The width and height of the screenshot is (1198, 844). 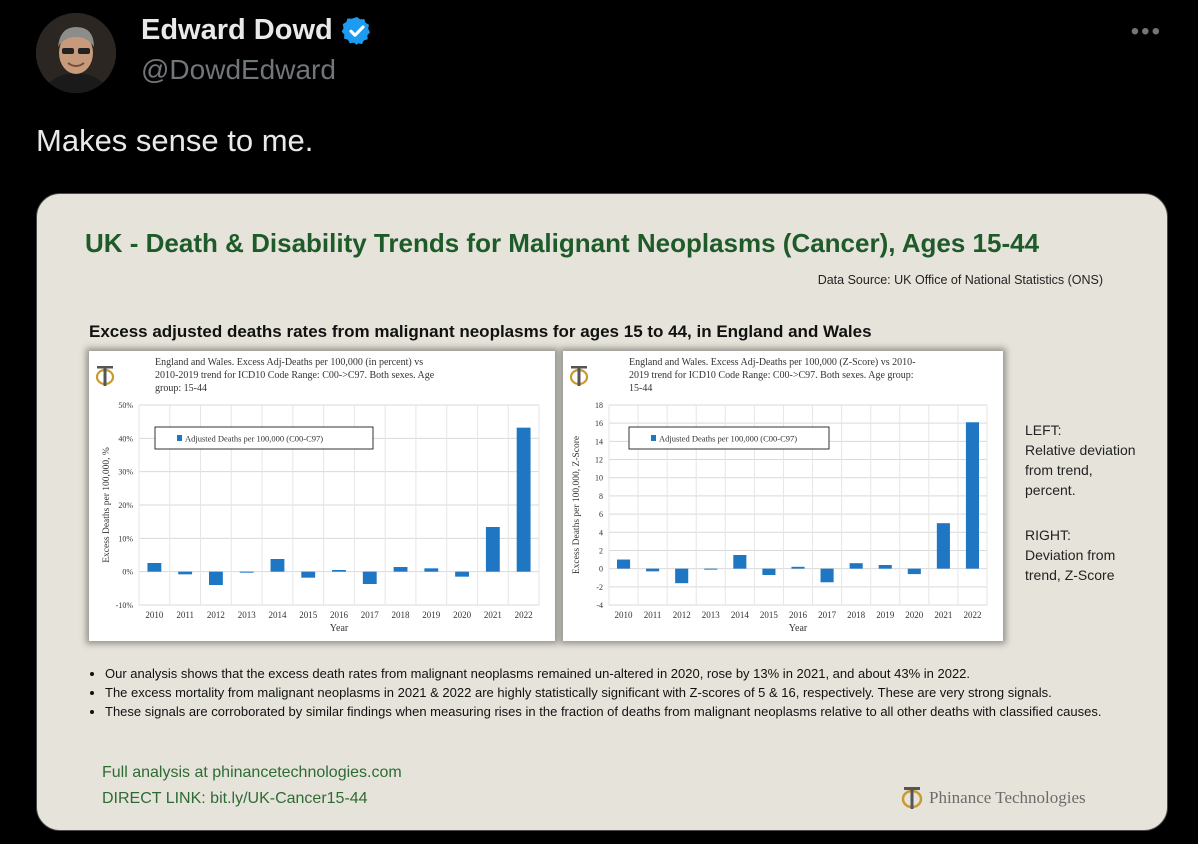 I want to click on side-note-right: RIGHT: Deviation from trend, Z-Score, so click(x=1070, y=555).